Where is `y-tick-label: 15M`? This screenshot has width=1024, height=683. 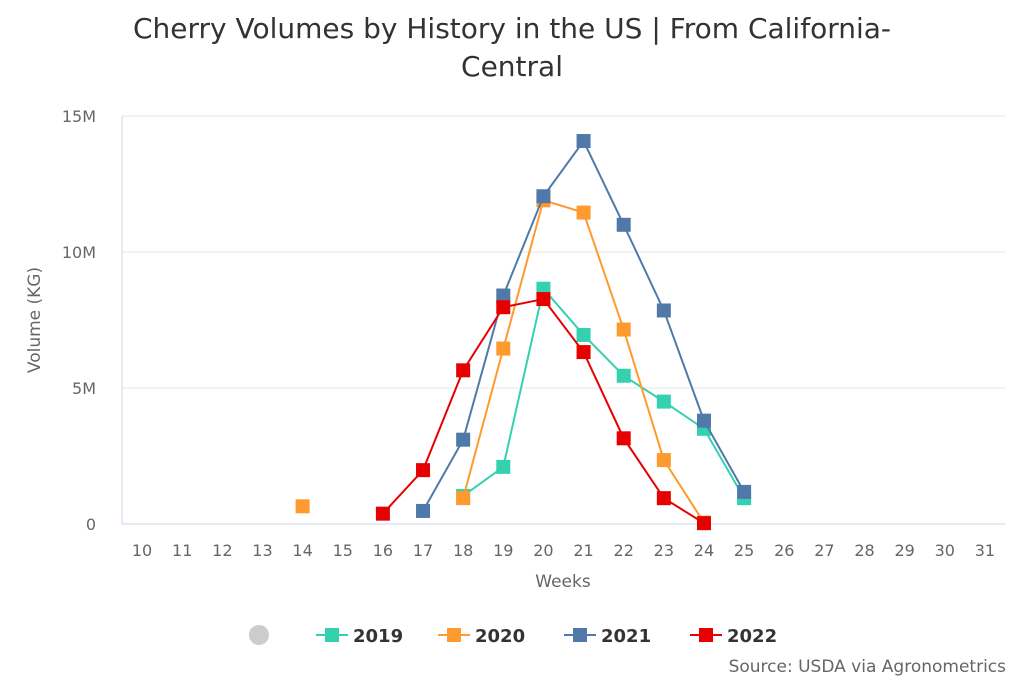 y-tick-label: 15M is located at coordinates (79, 116).